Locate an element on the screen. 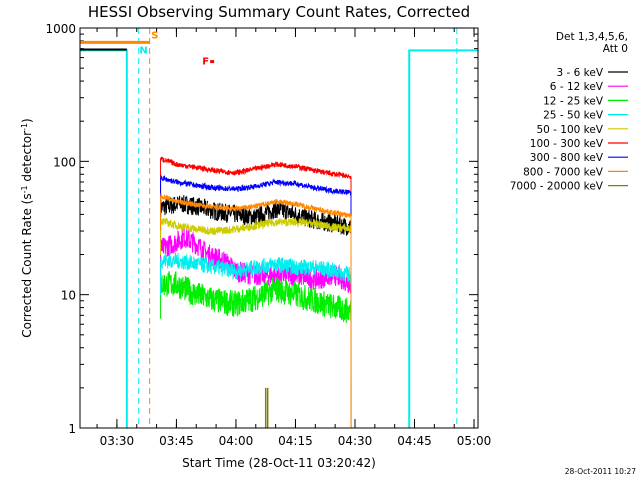  y-tick-label: 1 is located at coordinates (72, 429).